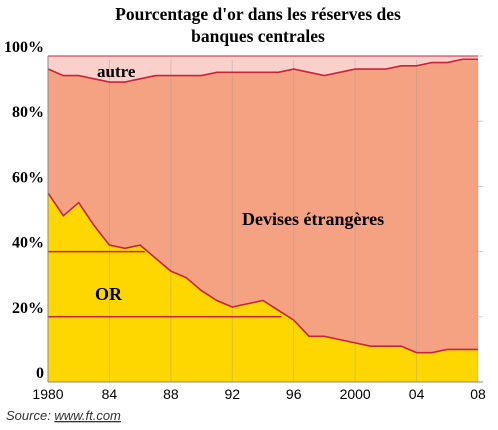 The width and height of the screenshot is (498, 430). Describe the element at coordinates (116, 71) in the screenshot. I see `label-autre: autre` at that location.